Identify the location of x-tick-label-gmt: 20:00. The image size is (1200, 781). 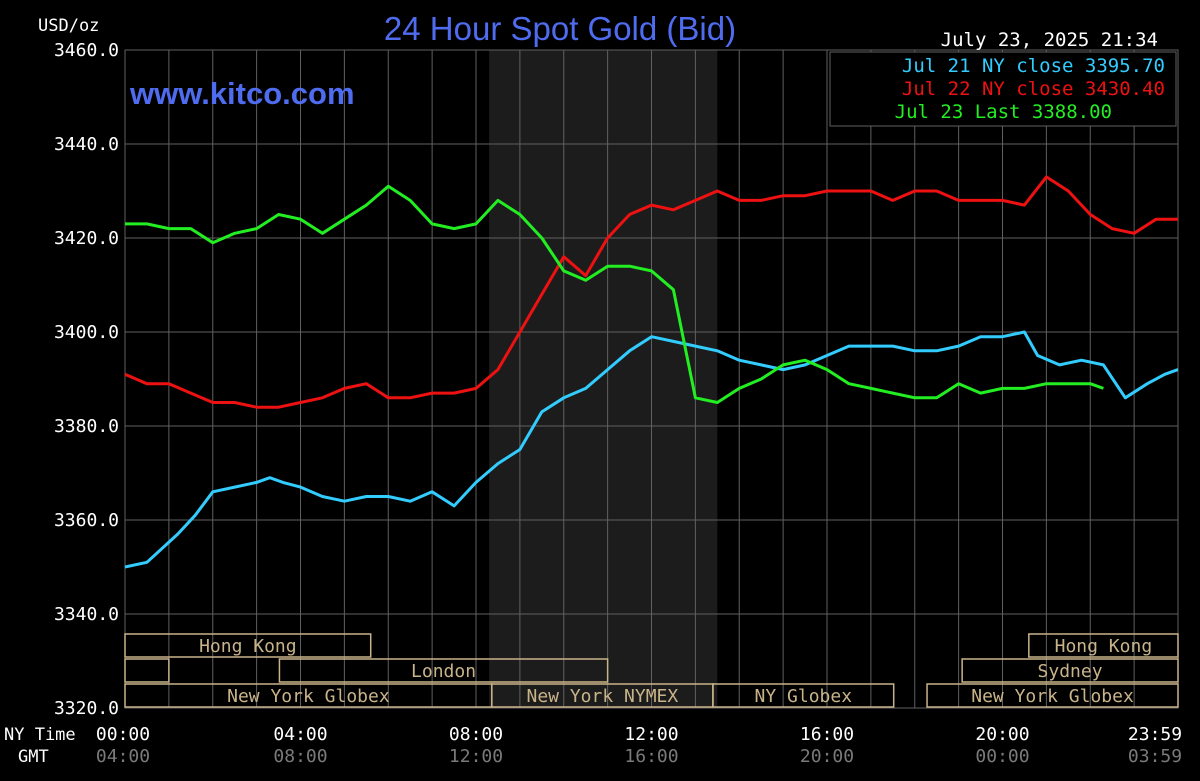
(827, 756).